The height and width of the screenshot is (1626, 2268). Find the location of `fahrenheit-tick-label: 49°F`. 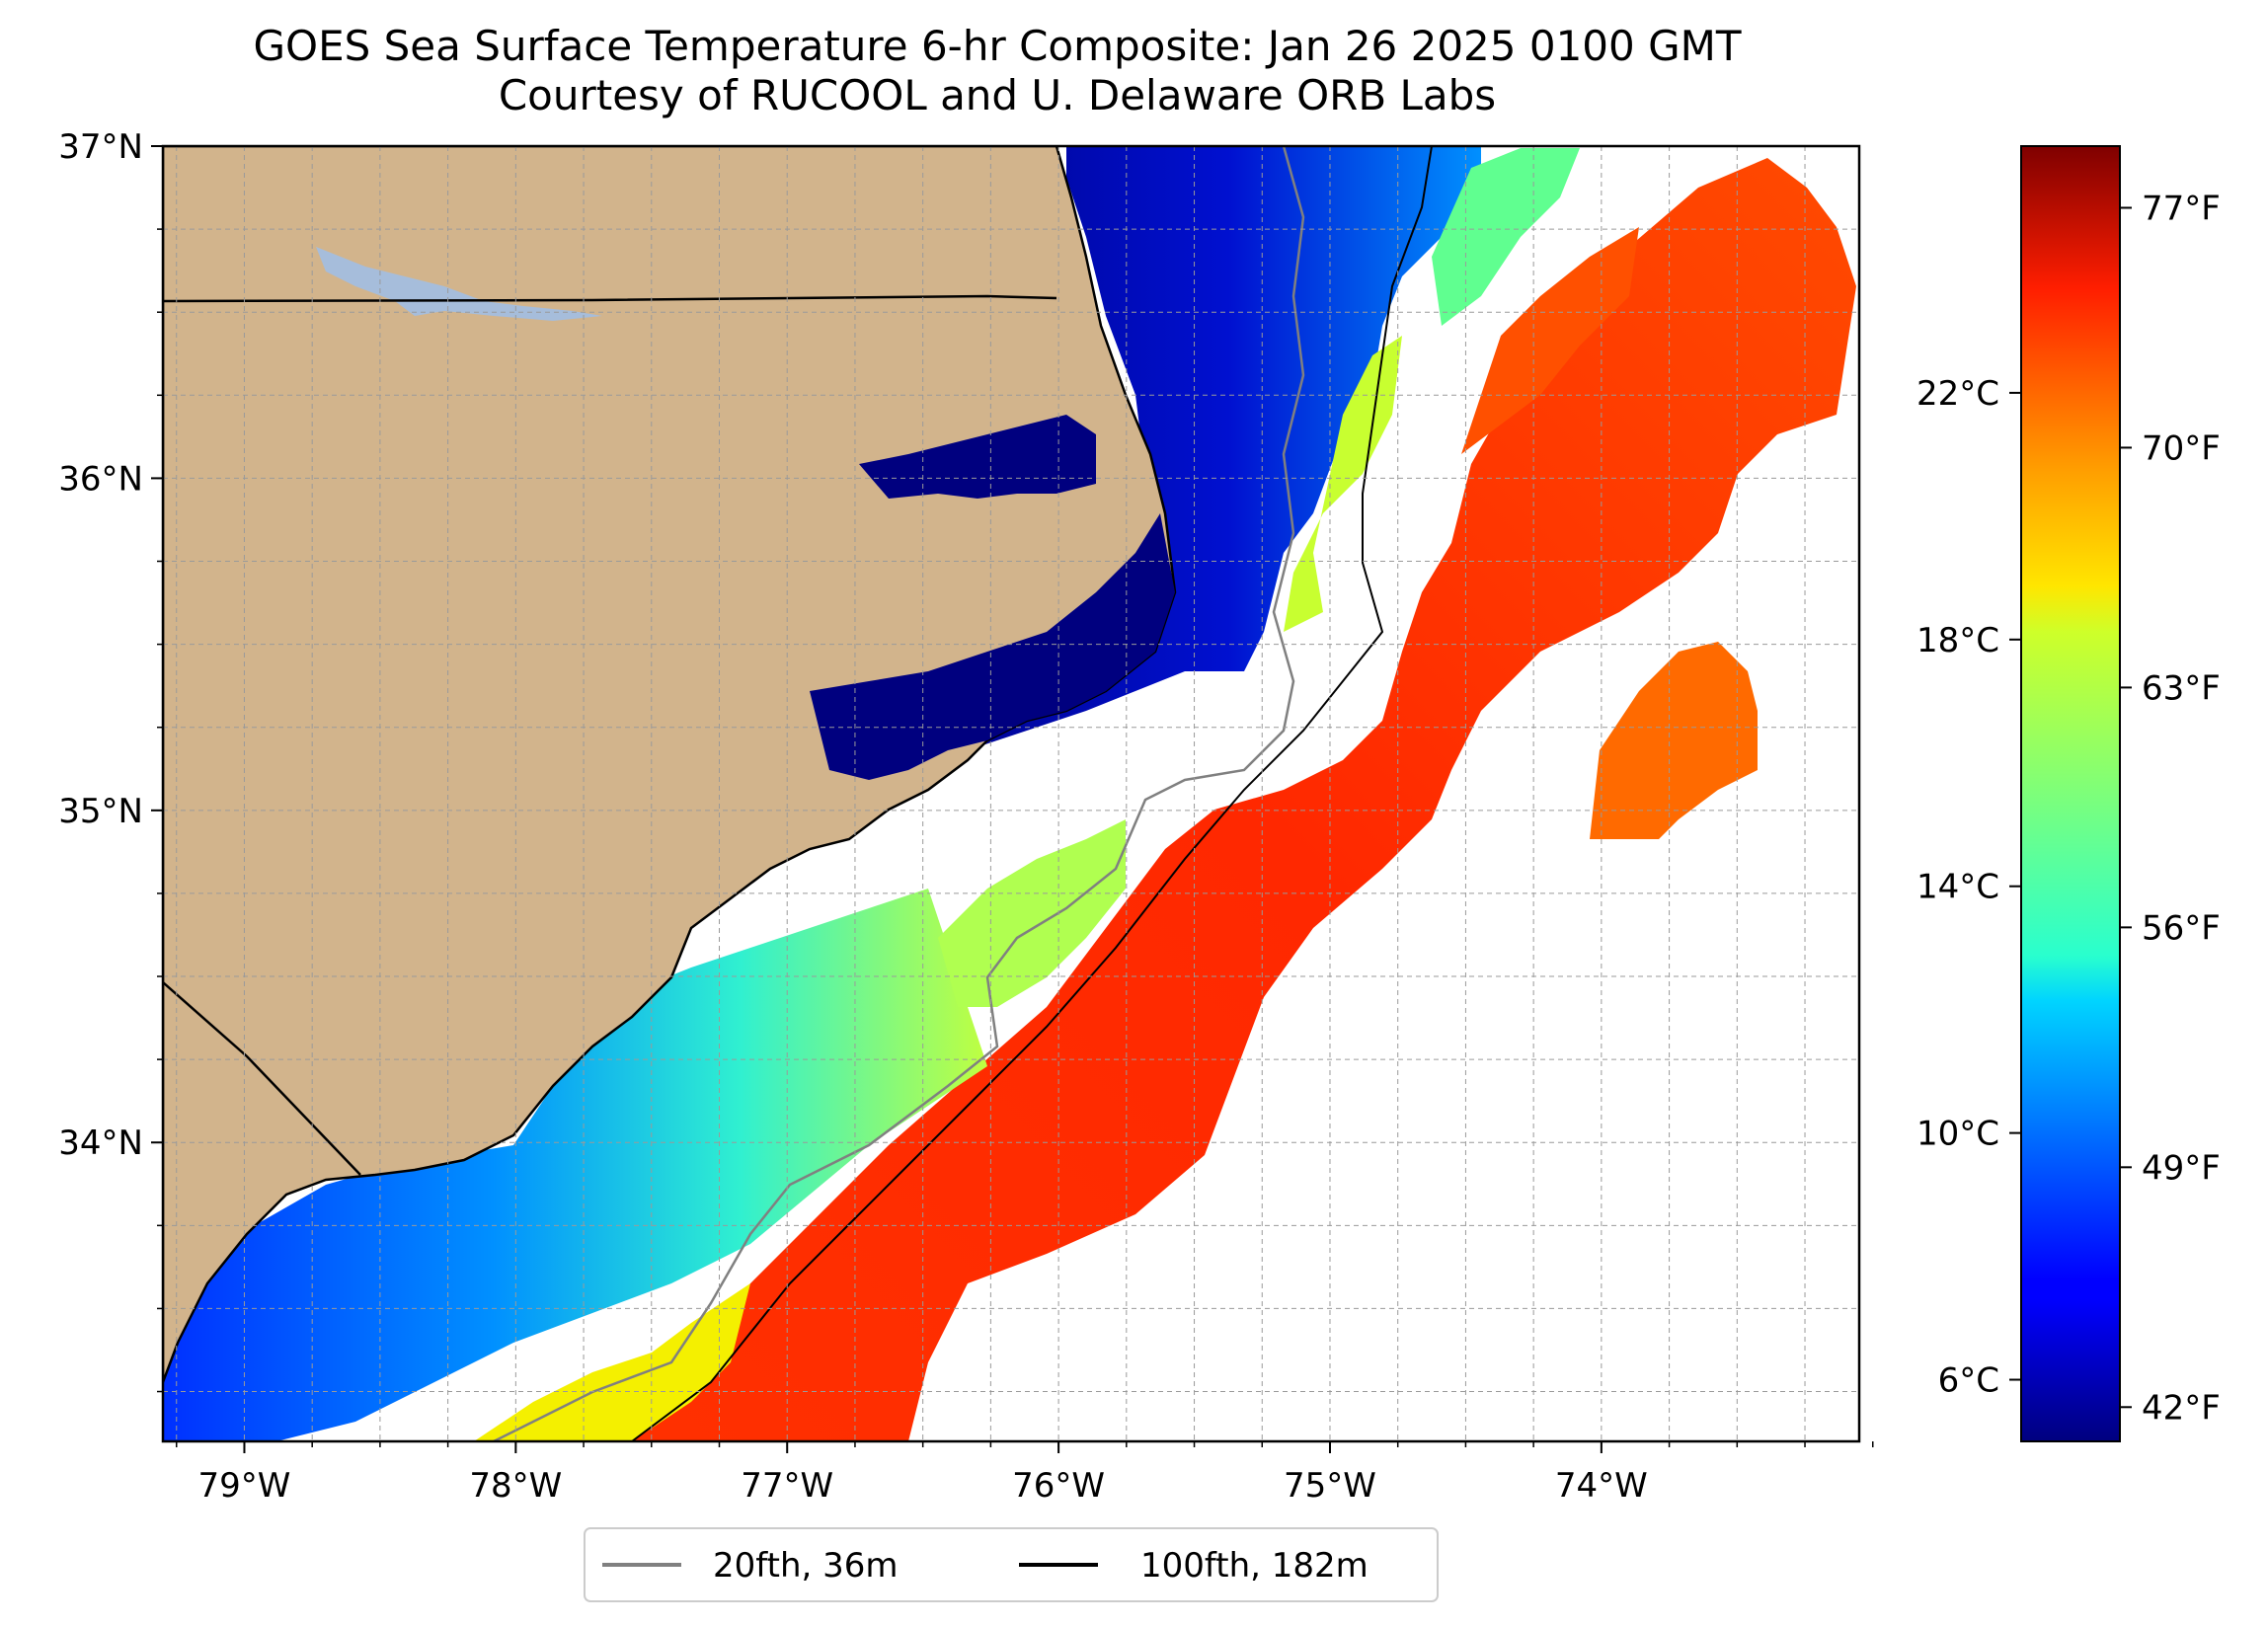

fahrenheit-tick-label: 49°F is located at coordinates (2181, 1168).